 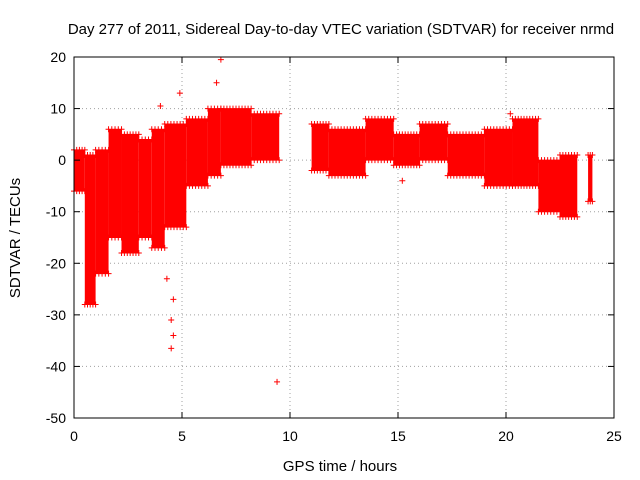 I want to click on y-tick-label: -40, so click(x=56, y=366).